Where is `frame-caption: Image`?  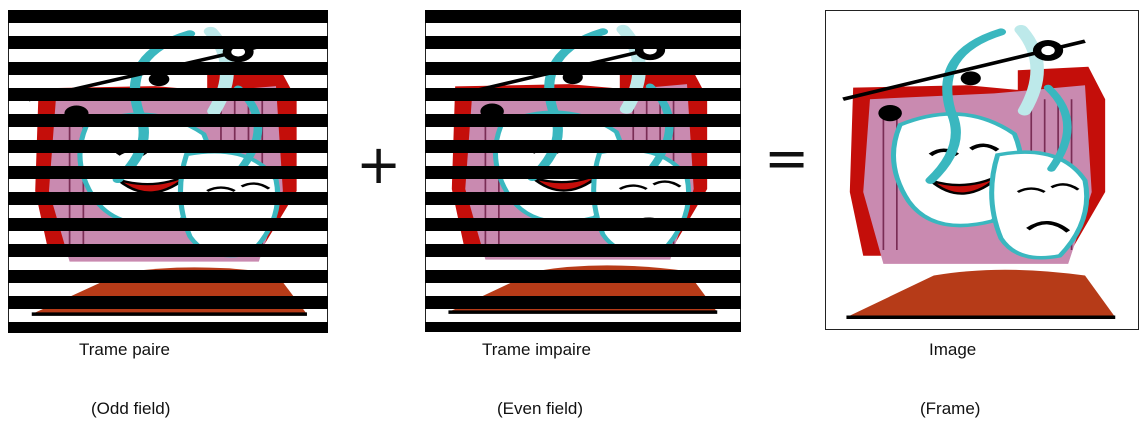 frame-caption: Image is located at coordinates (953, 349).